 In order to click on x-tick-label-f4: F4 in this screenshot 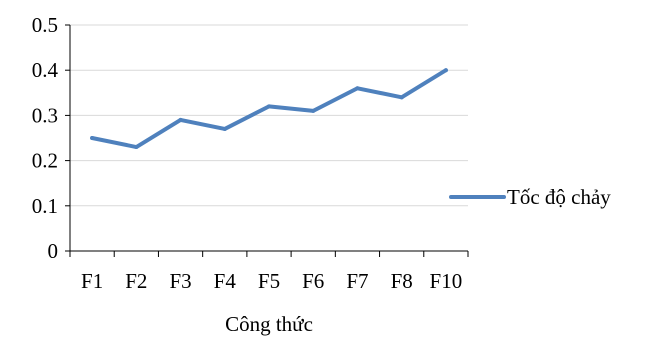, I will do `click(225, 281)`.